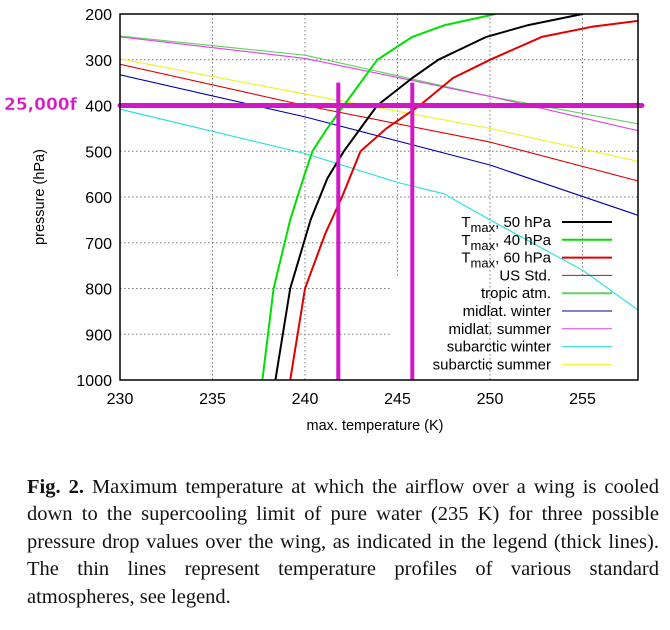  Describe the element at coordinates (516, 293) in the screenshot. I see `legend-label: tropic atm.` at that location.